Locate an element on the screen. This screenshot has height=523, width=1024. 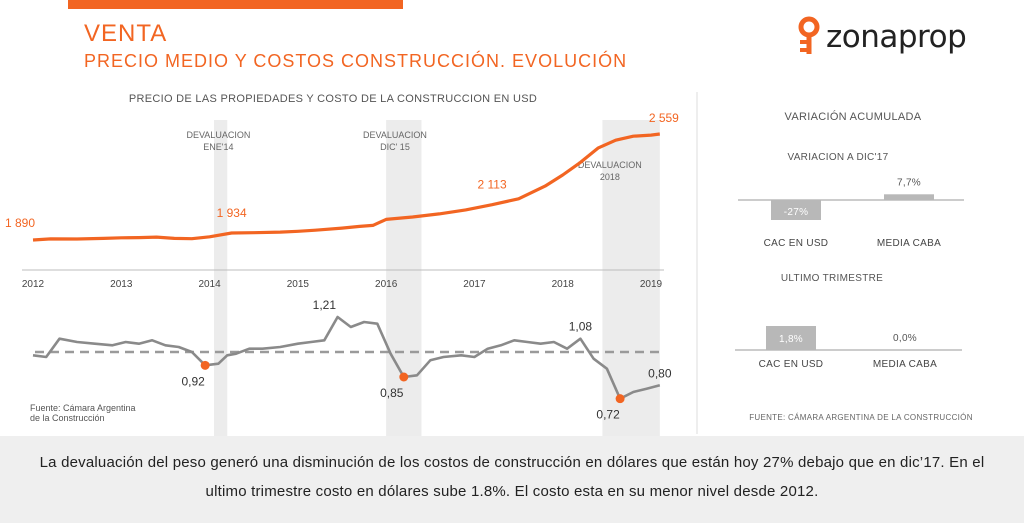
x-tick-label: 2017 is located at coordinates (474, 284).